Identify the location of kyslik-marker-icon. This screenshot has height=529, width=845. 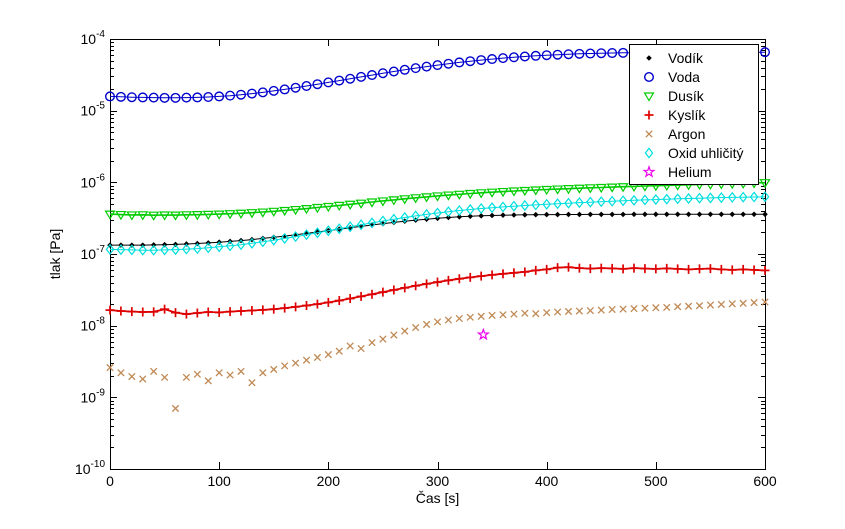
(649, 114).